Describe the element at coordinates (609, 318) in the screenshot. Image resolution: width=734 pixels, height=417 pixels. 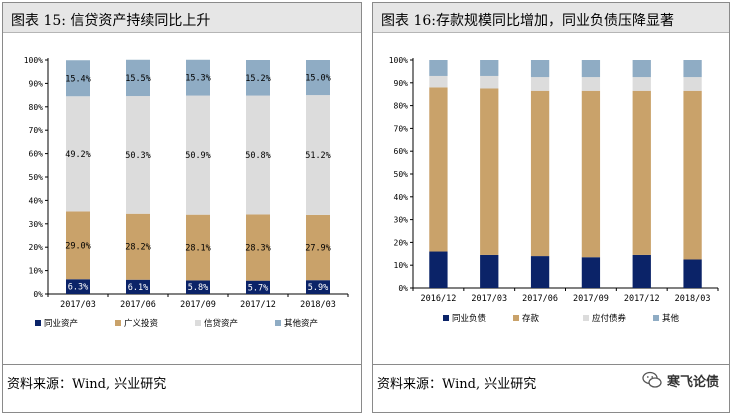
I see `legend-label: 应付债券` at that location.